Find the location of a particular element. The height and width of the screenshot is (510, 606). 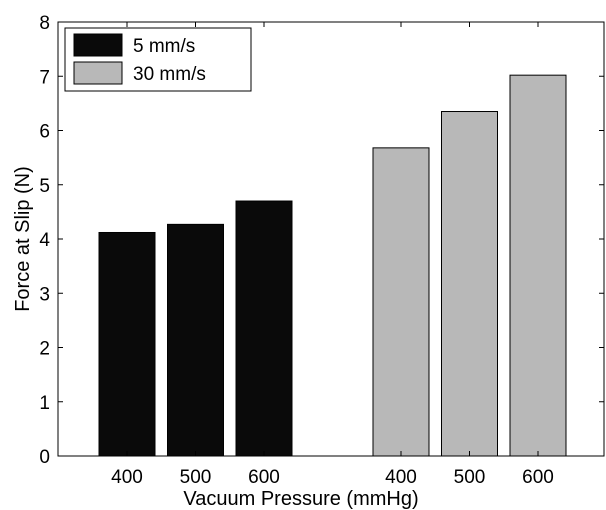

legend-label-5mm: 5 mm/s is located at coordinates (164, 46).